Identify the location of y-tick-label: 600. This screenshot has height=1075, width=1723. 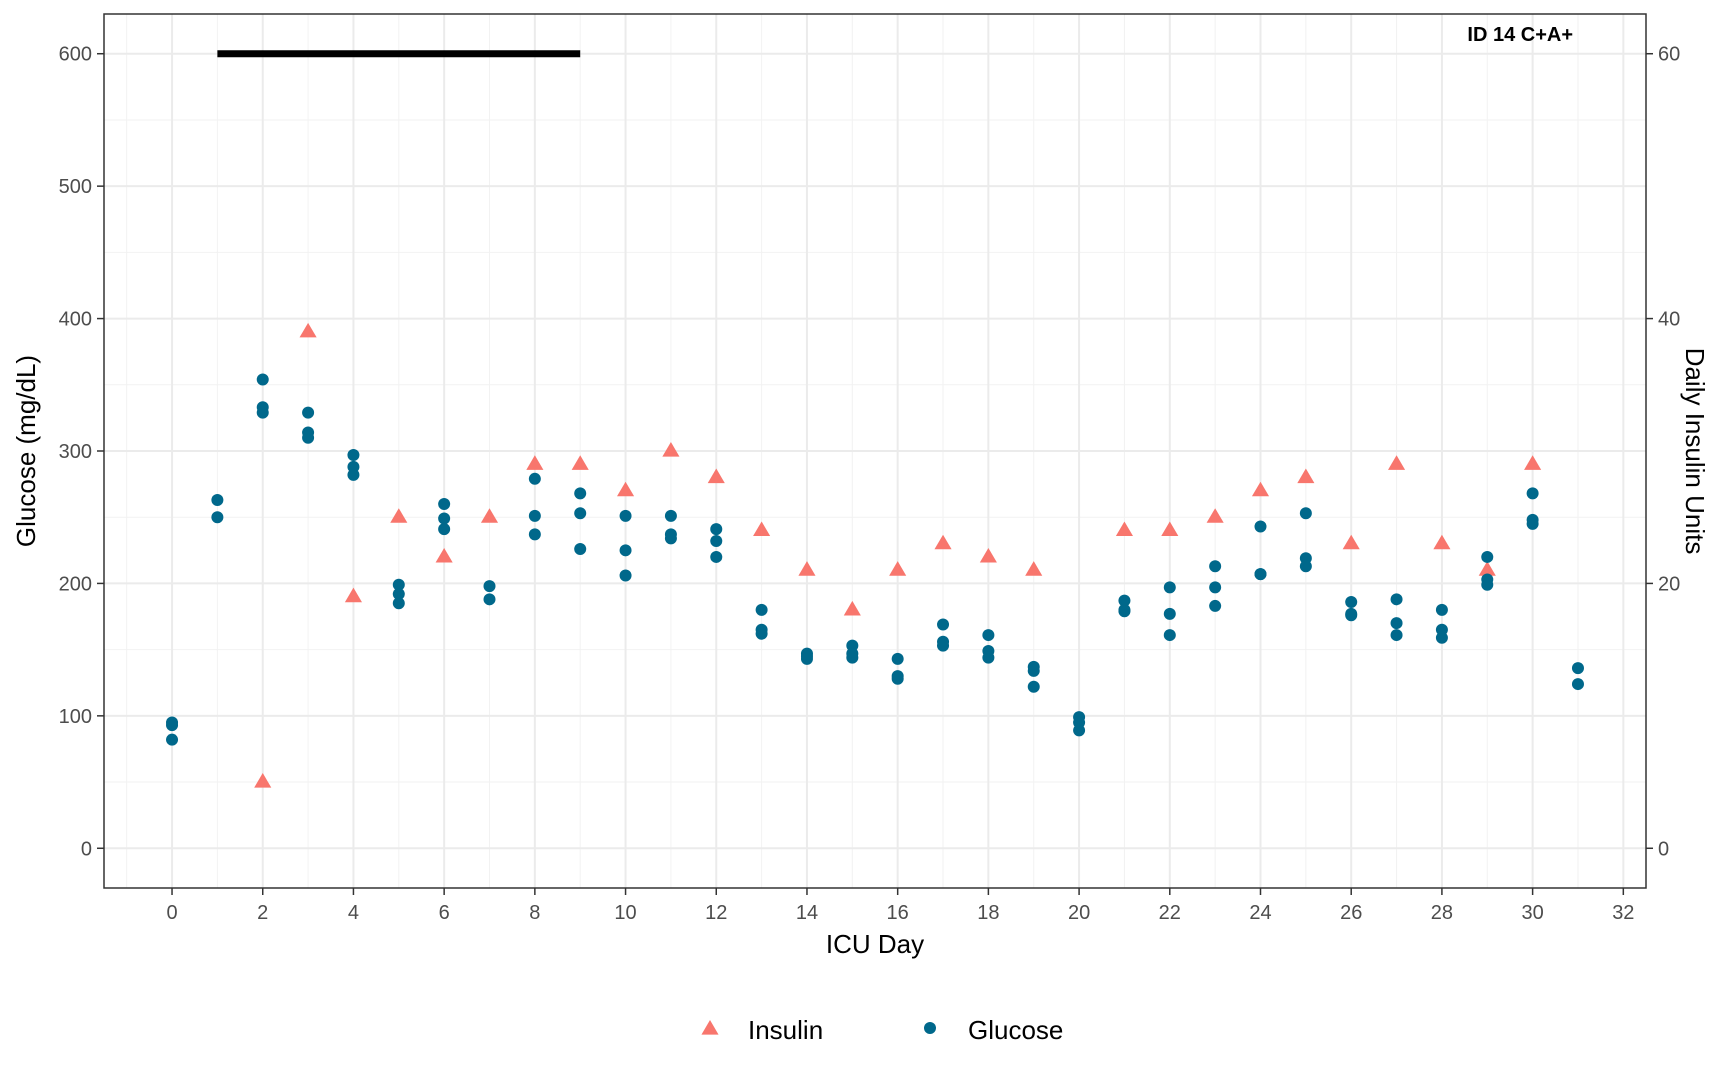
(75, 55).